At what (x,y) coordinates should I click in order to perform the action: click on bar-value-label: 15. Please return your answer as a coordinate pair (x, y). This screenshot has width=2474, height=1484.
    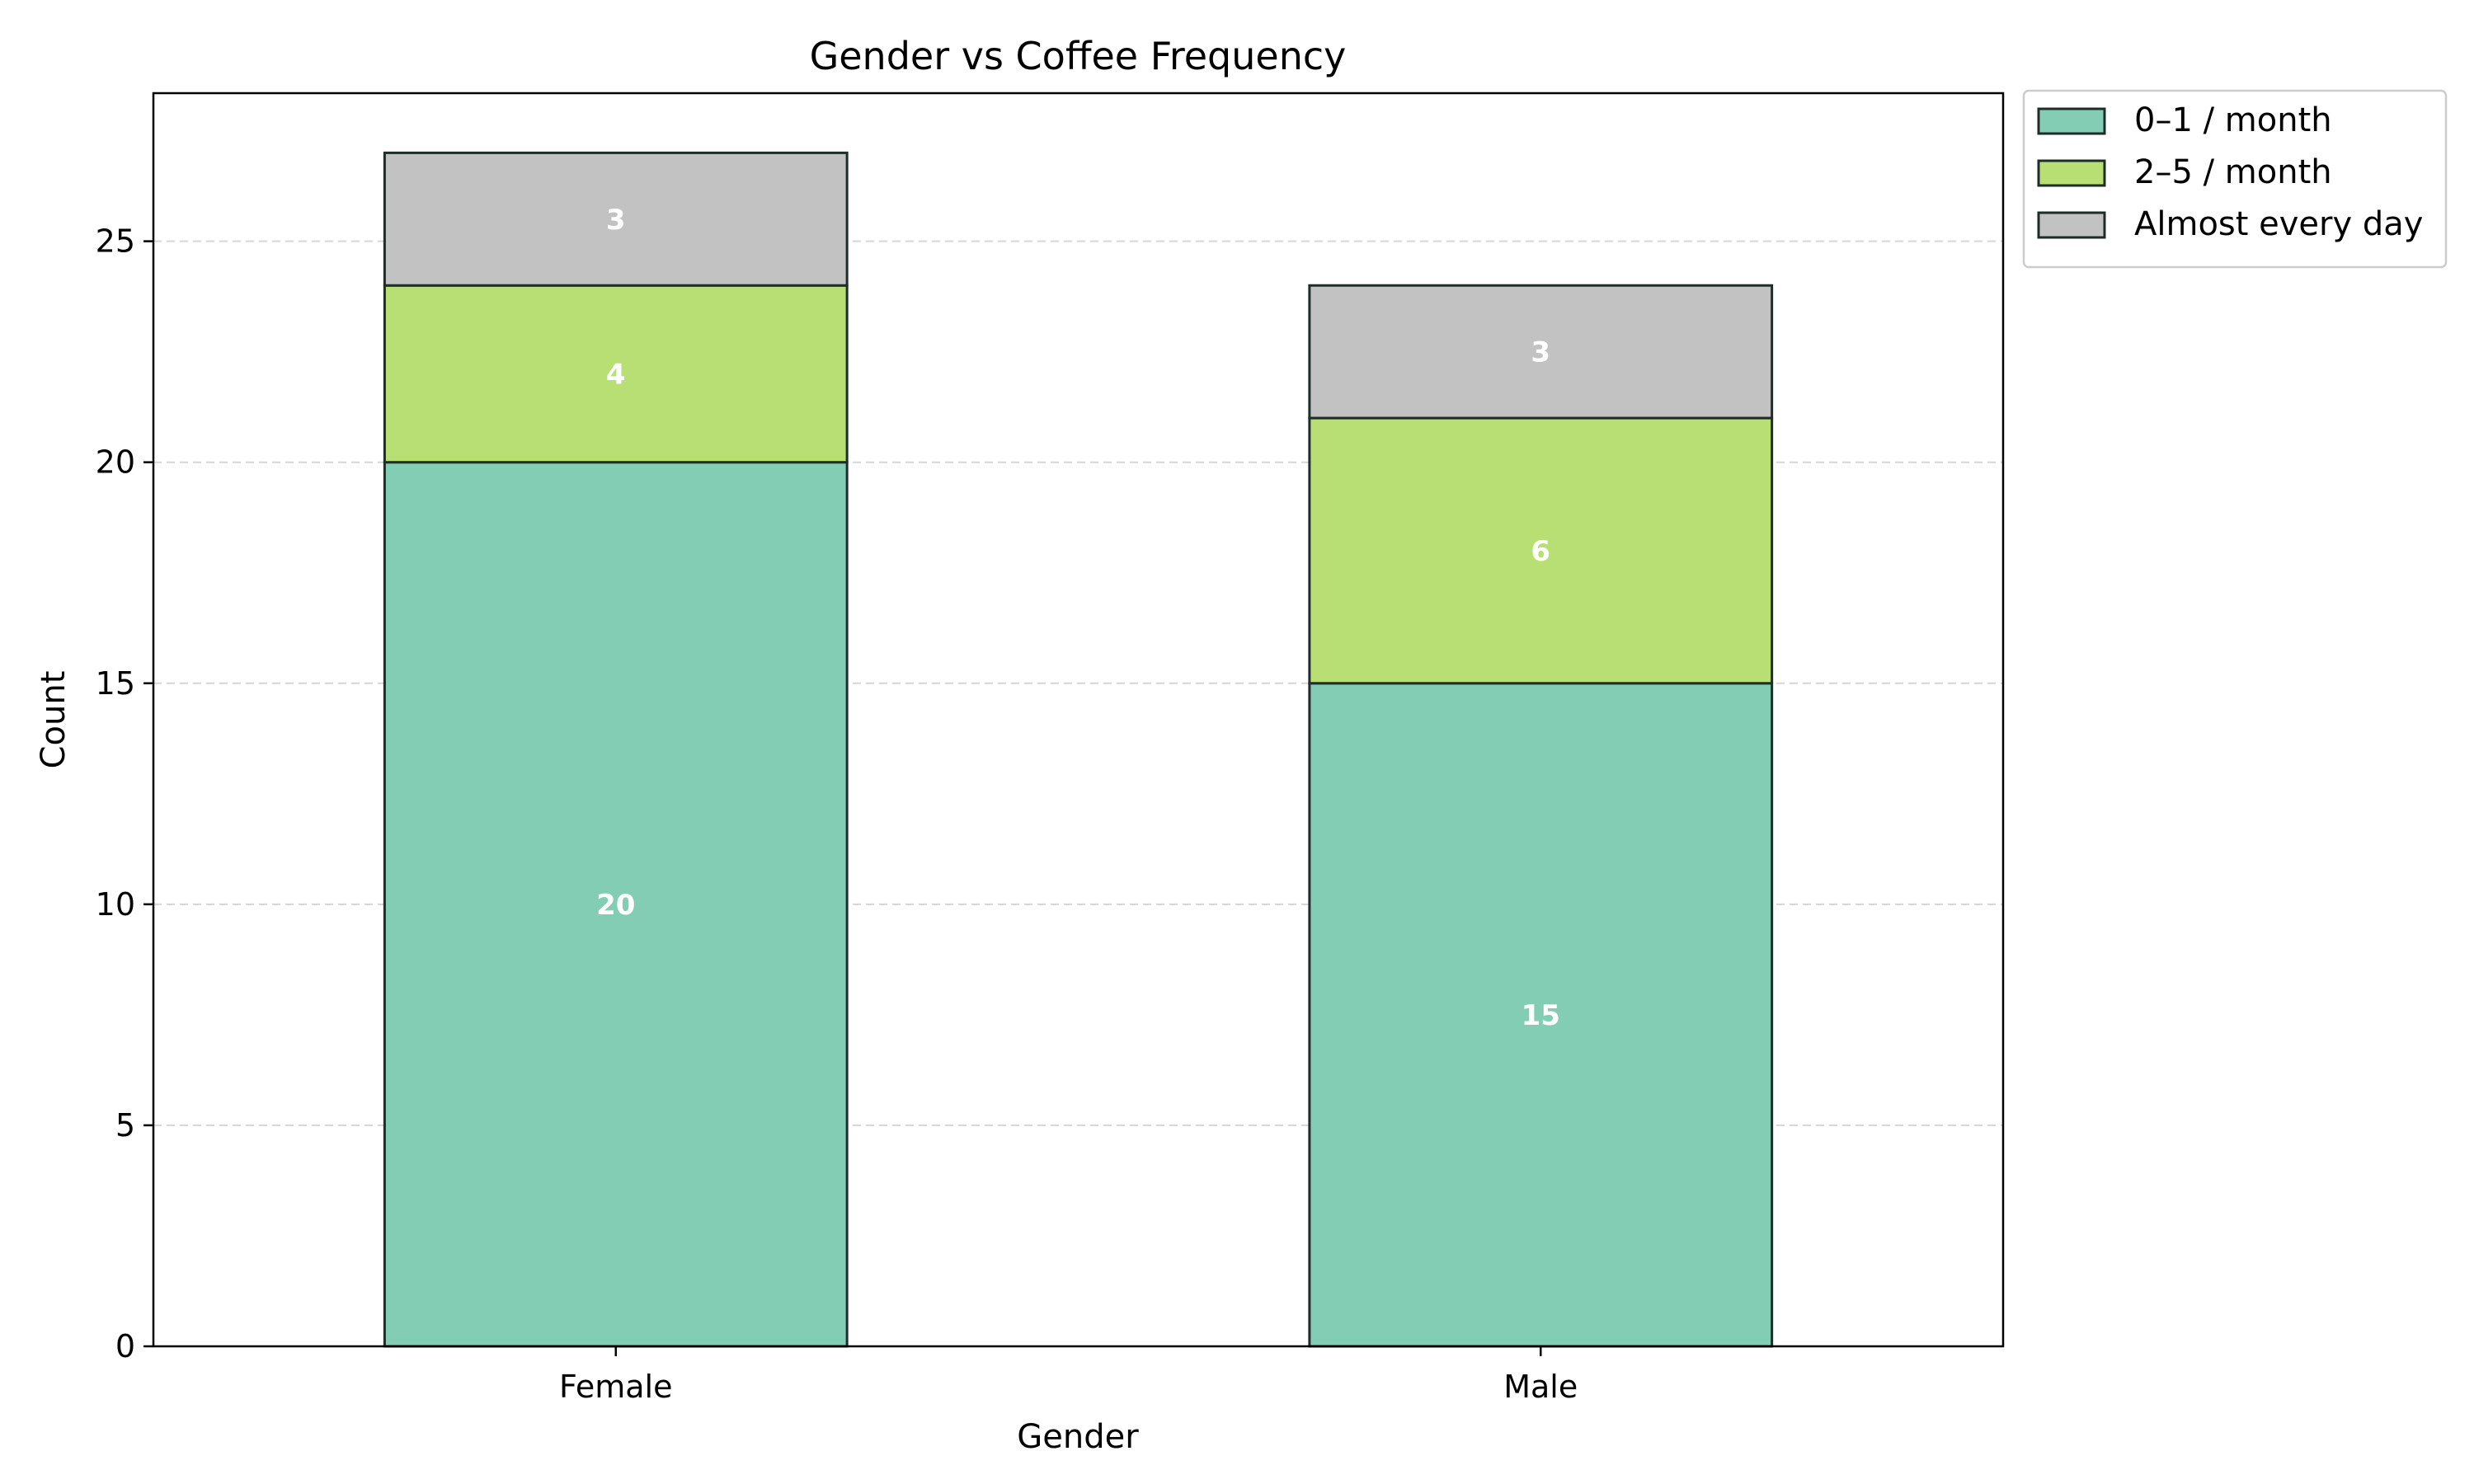
    Looking at the image, I should click on (1541, 1015).